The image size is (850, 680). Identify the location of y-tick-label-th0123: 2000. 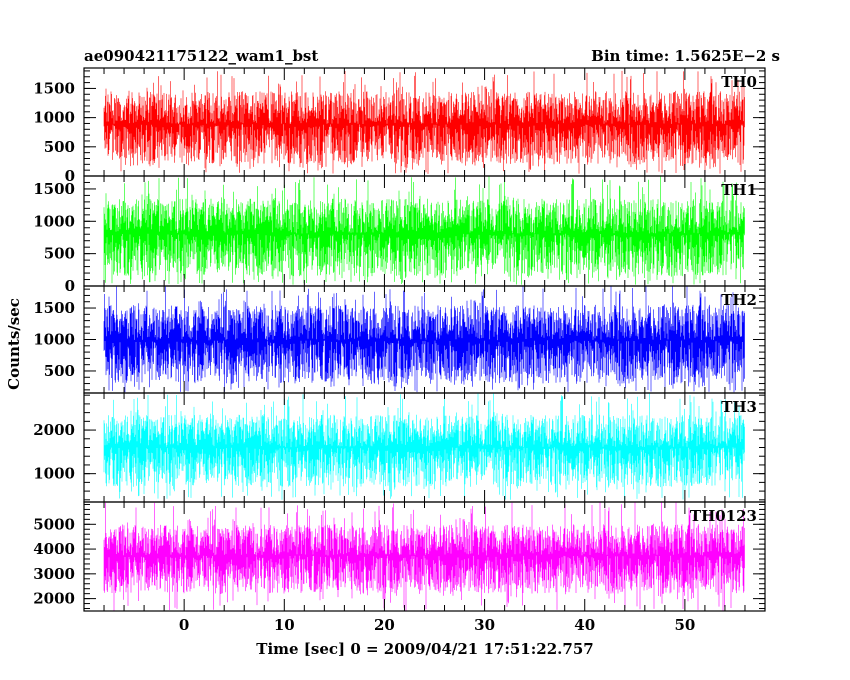
(54, 599).